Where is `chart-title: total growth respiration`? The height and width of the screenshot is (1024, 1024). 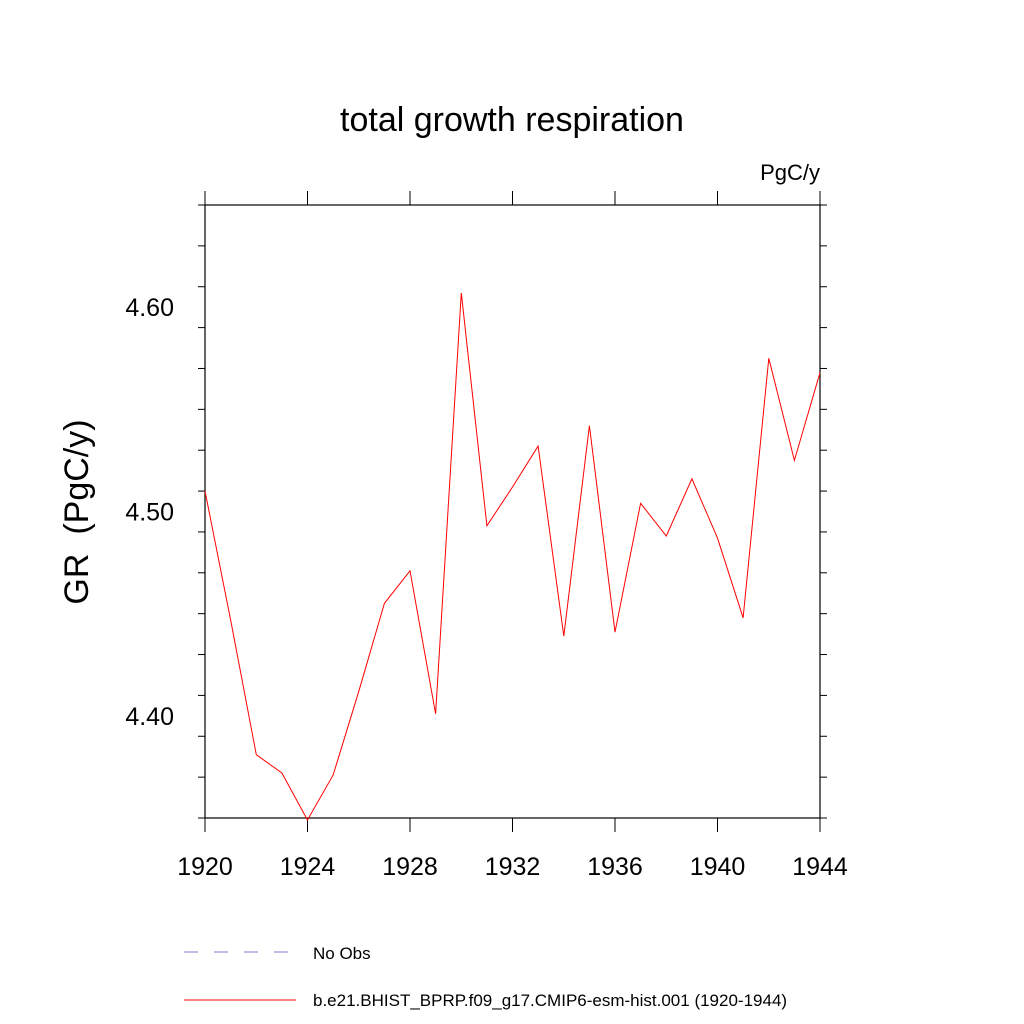
chart-title: total growth respiration is located at coordinates (512, 120).